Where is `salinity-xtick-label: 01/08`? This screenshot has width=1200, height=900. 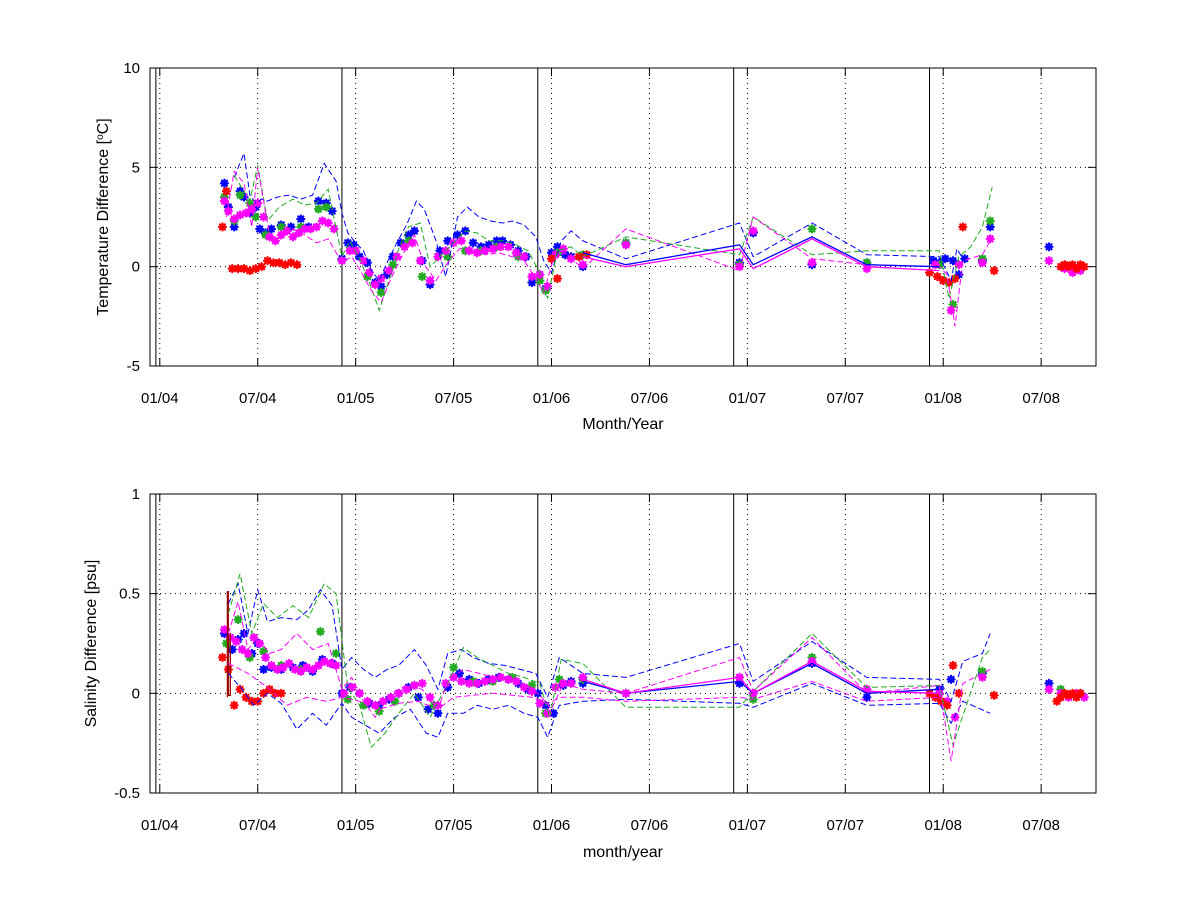
salinity-xtick-label: 01/08 is located at coordinates (943, 825).